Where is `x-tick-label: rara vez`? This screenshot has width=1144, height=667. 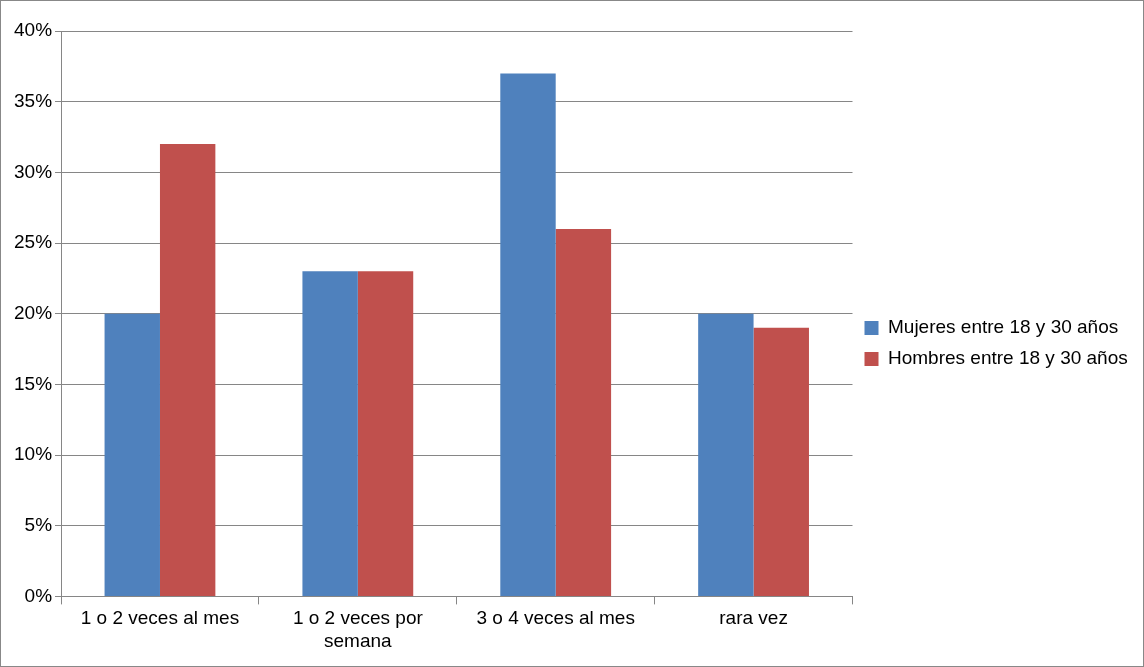 x-tick-label: rara vez is located at coordinates (753, 618).